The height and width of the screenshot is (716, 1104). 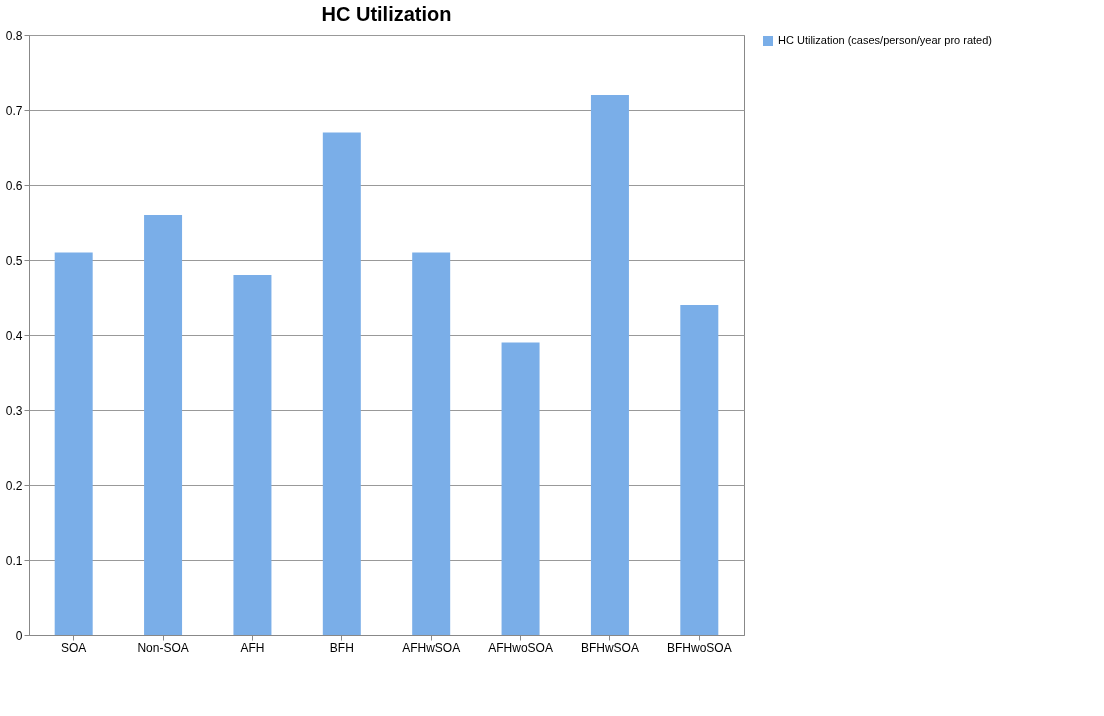 What do you see at coordinates (252, 647) in the screenshot?
I see `x-tick-label: AFH` at bounding box center [252, 647].